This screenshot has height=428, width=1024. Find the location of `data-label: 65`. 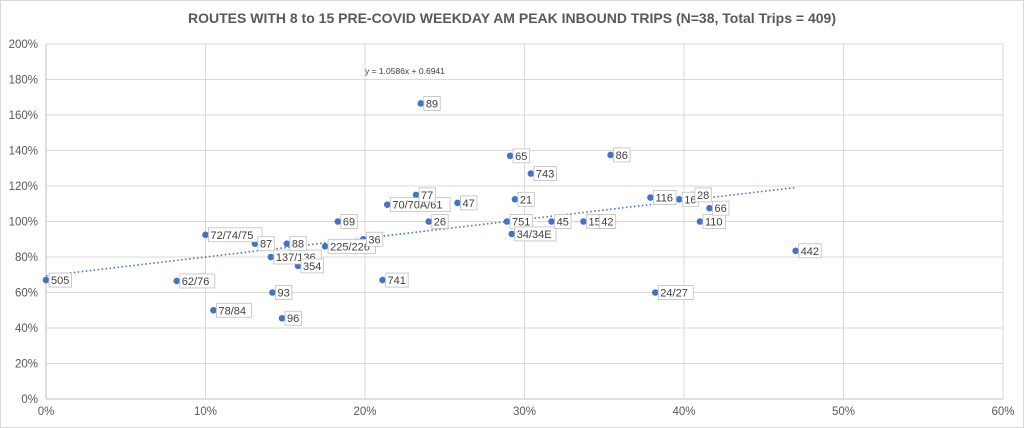

data-label: 65 is located at coordinates (521, 157).